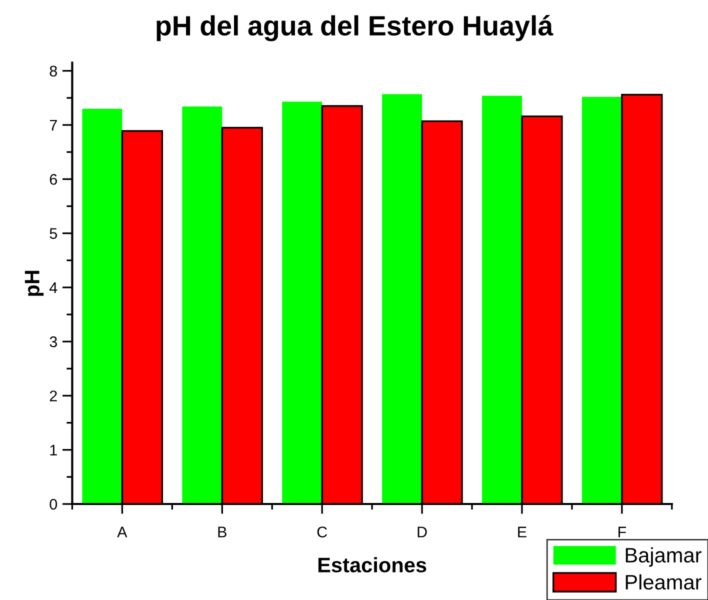 The height and width of the screenshot is (600, 708). What do you see at coordinates (34, 283) in the screenshot?
I see `y-axis-title: pH` at bounding box center [34, 283].